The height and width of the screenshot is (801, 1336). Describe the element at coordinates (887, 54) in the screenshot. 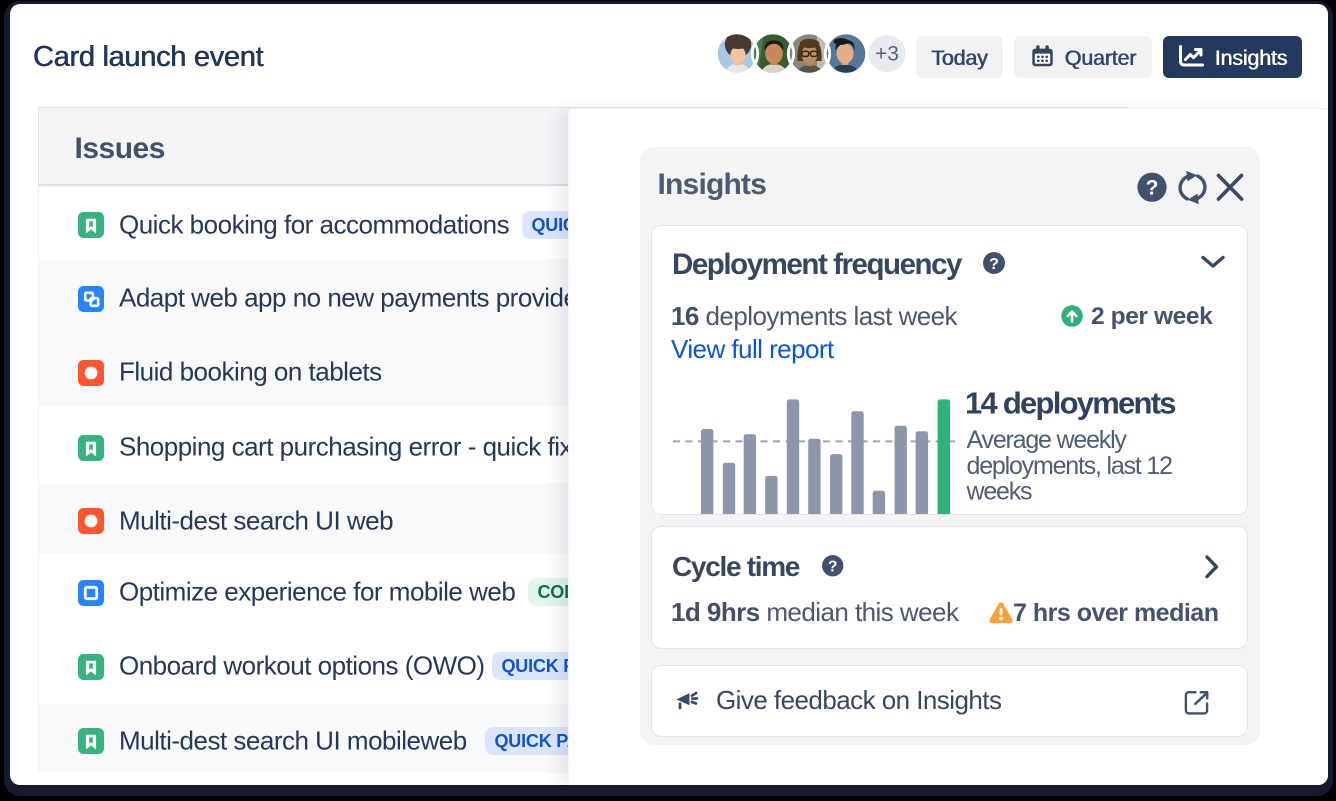

I see `svg-text: +3` at that location.